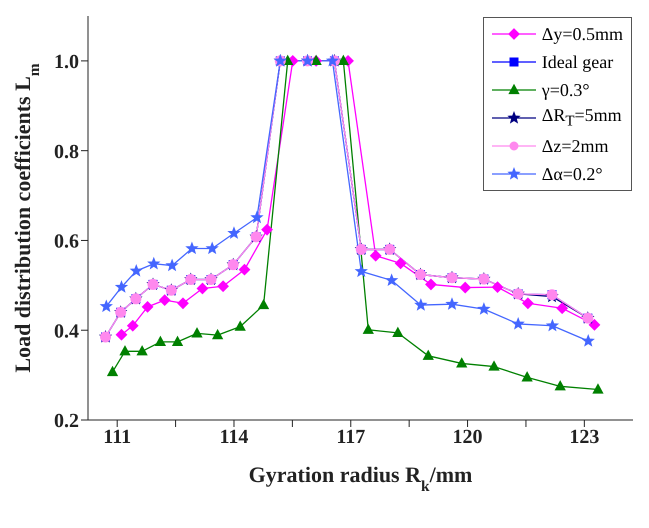 This screenshot has height=528, width=649. I want to click on legend-label: Δy=0.5mm, so click(582, 34).